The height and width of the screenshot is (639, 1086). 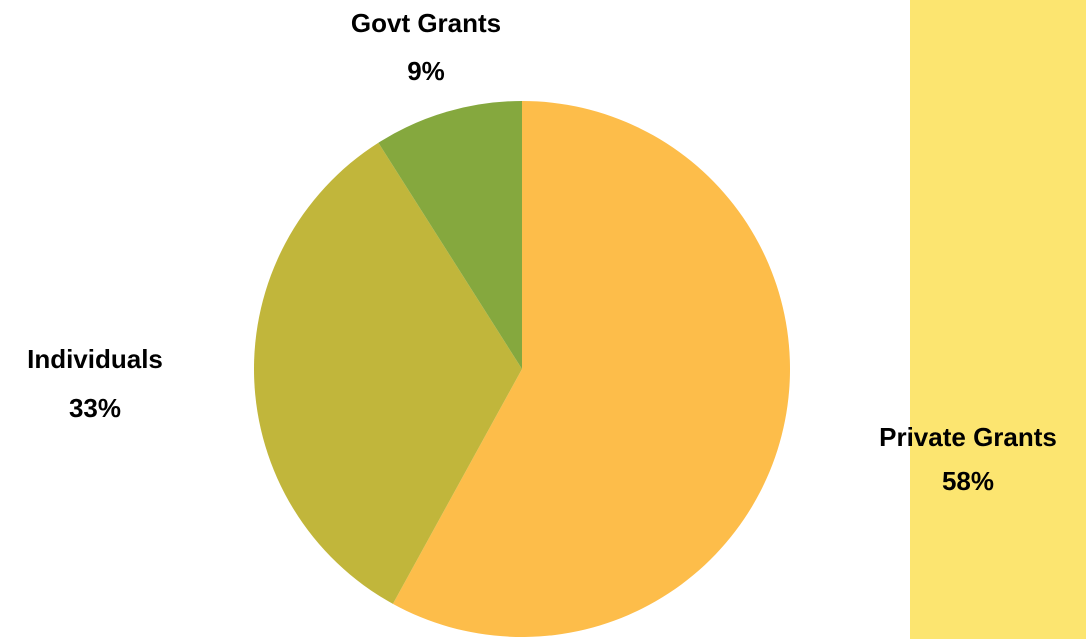 I want to click on slice-label-individuals: Individuals, so click(x=95, y=359).